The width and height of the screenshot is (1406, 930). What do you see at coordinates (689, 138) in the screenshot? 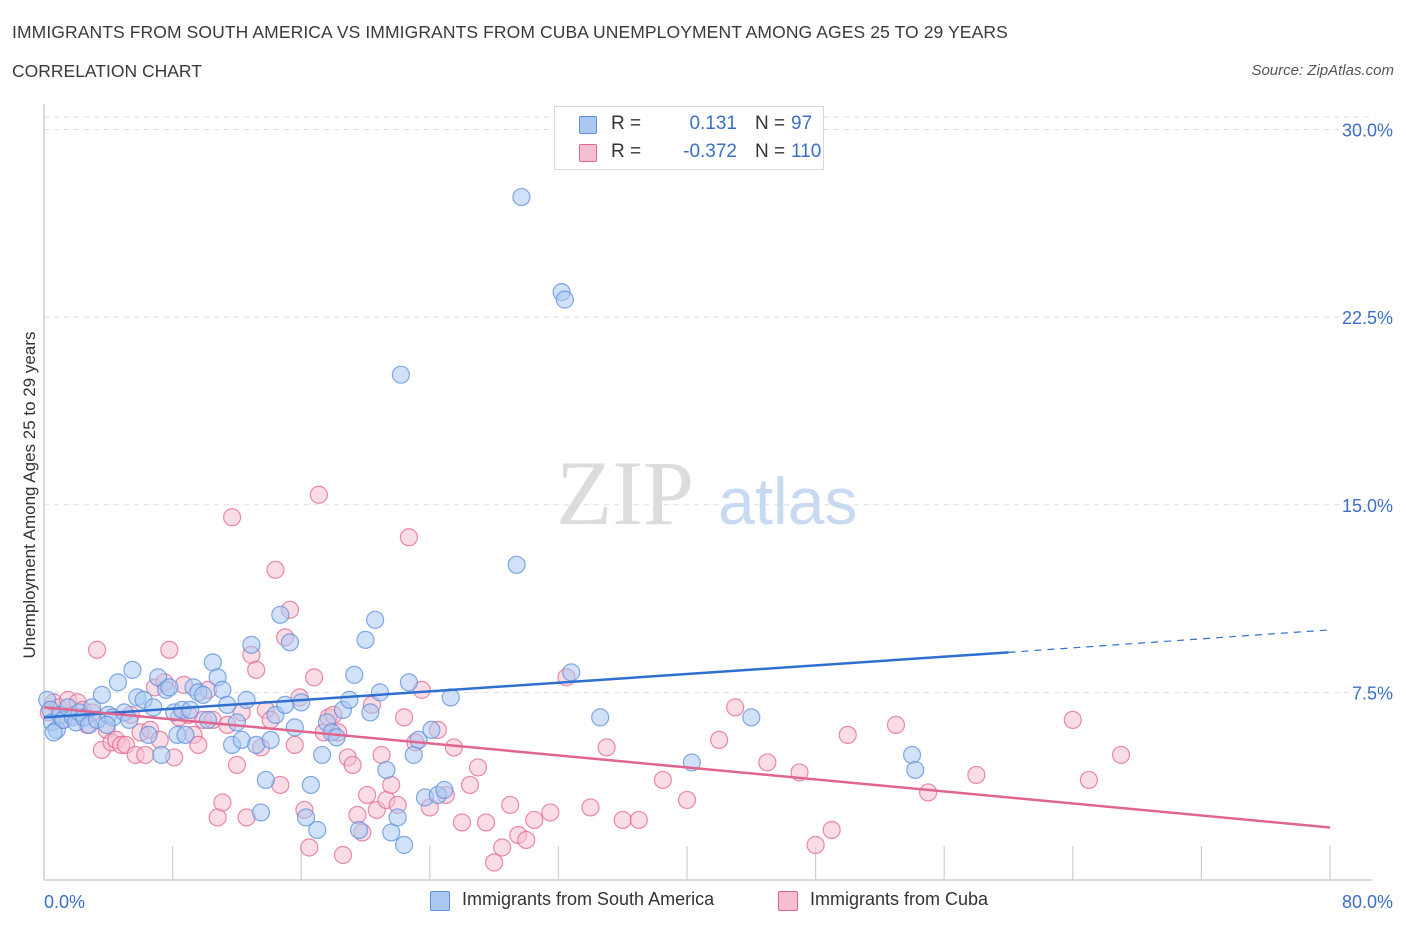
I see `correlation-legend: R = 0.131 N = 97 R = -0.372 N = 110` at bounding box center [689, 138].